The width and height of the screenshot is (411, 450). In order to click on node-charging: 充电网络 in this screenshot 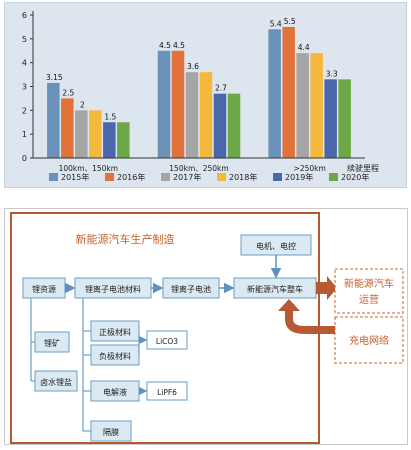, I will do `click(369, 340)`.